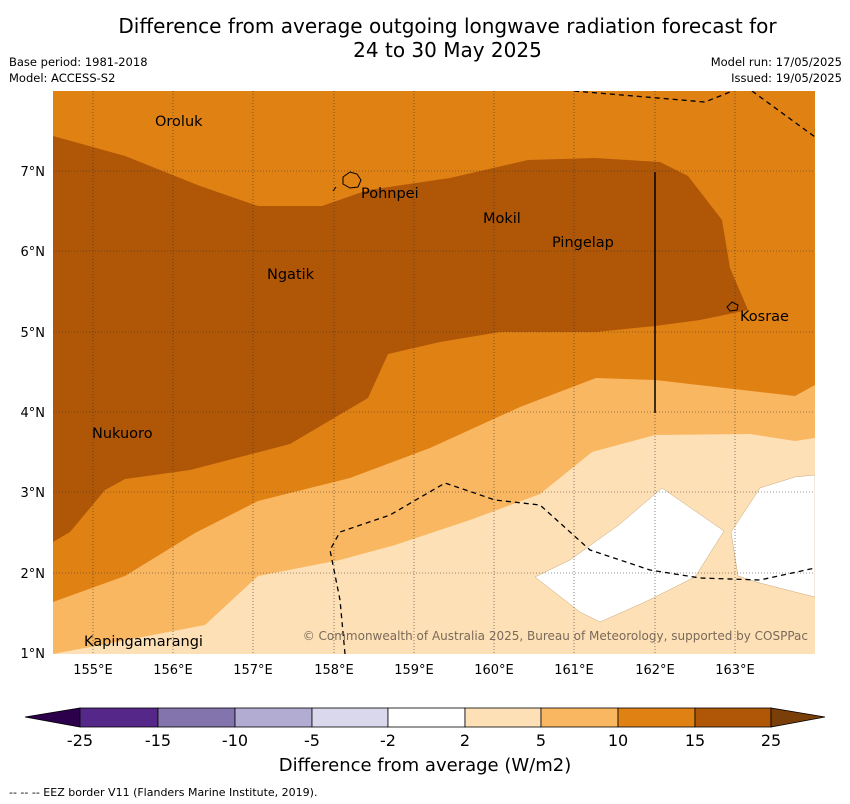 The width and height of the screenshot is (850, 804). I want to click on colorbar-tick-label: -10, so click(235, 740).